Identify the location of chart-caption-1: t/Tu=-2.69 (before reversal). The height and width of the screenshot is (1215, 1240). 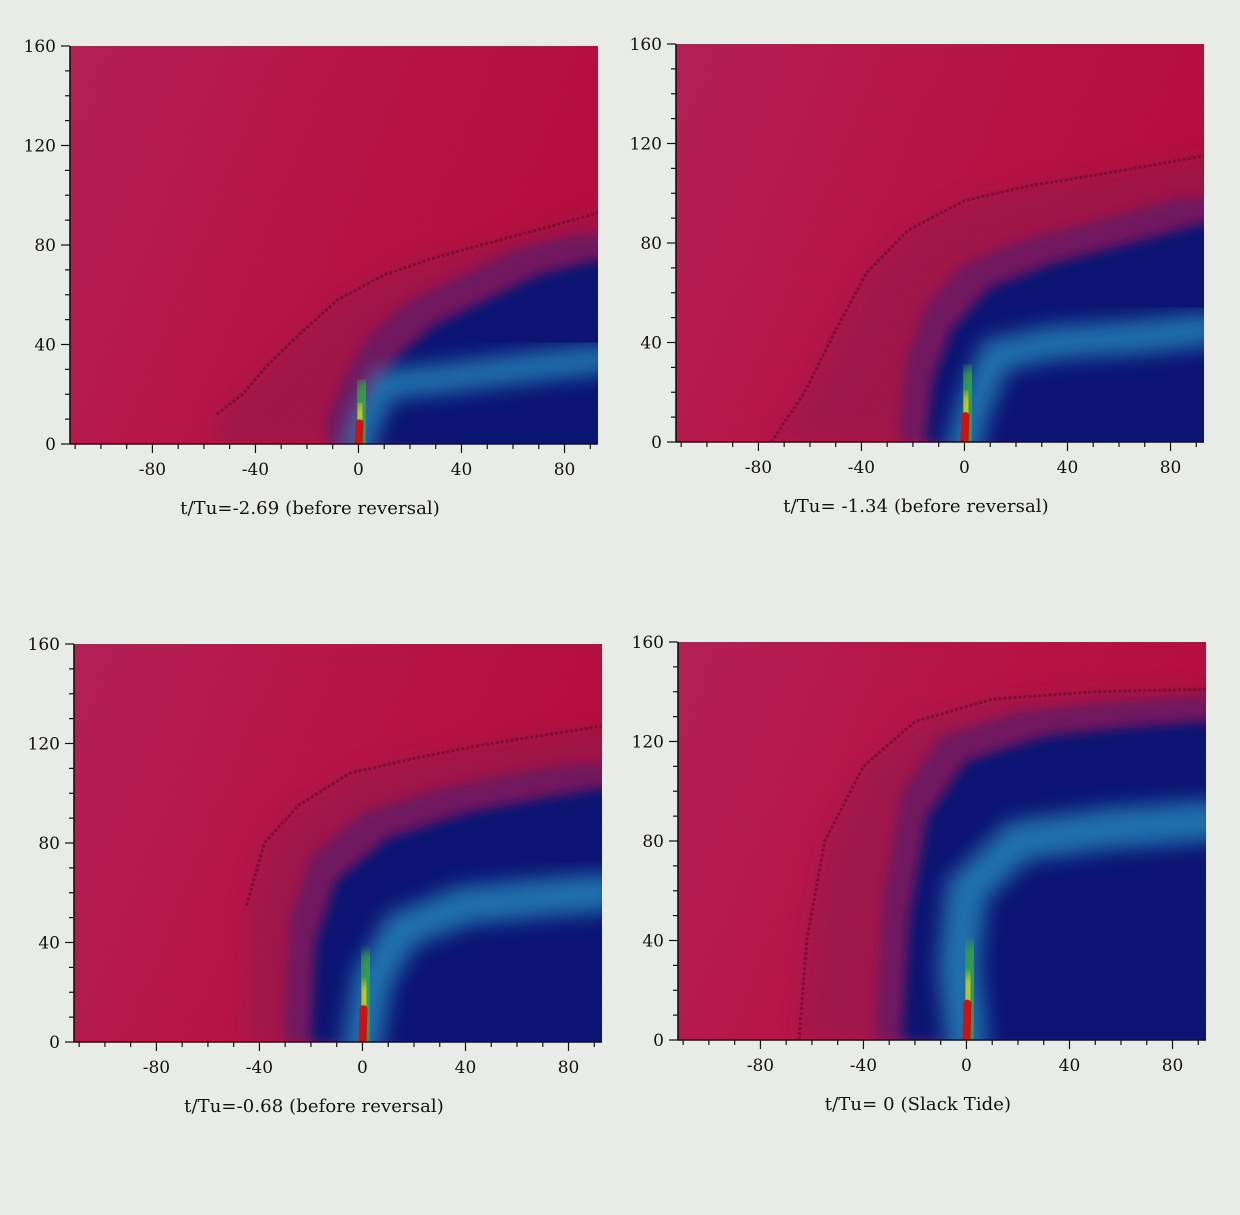
(310, 508).